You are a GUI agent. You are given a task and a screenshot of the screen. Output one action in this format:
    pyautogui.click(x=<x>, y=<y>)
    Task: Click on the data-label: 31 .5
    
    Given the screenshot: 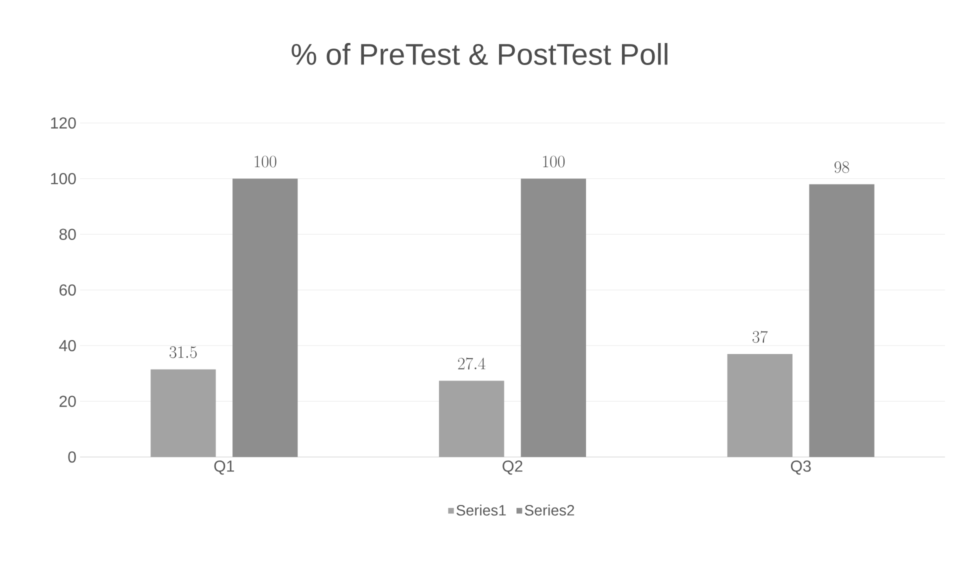 What is the action you would take?
    pyautogui.click(x=183, y=352)
    